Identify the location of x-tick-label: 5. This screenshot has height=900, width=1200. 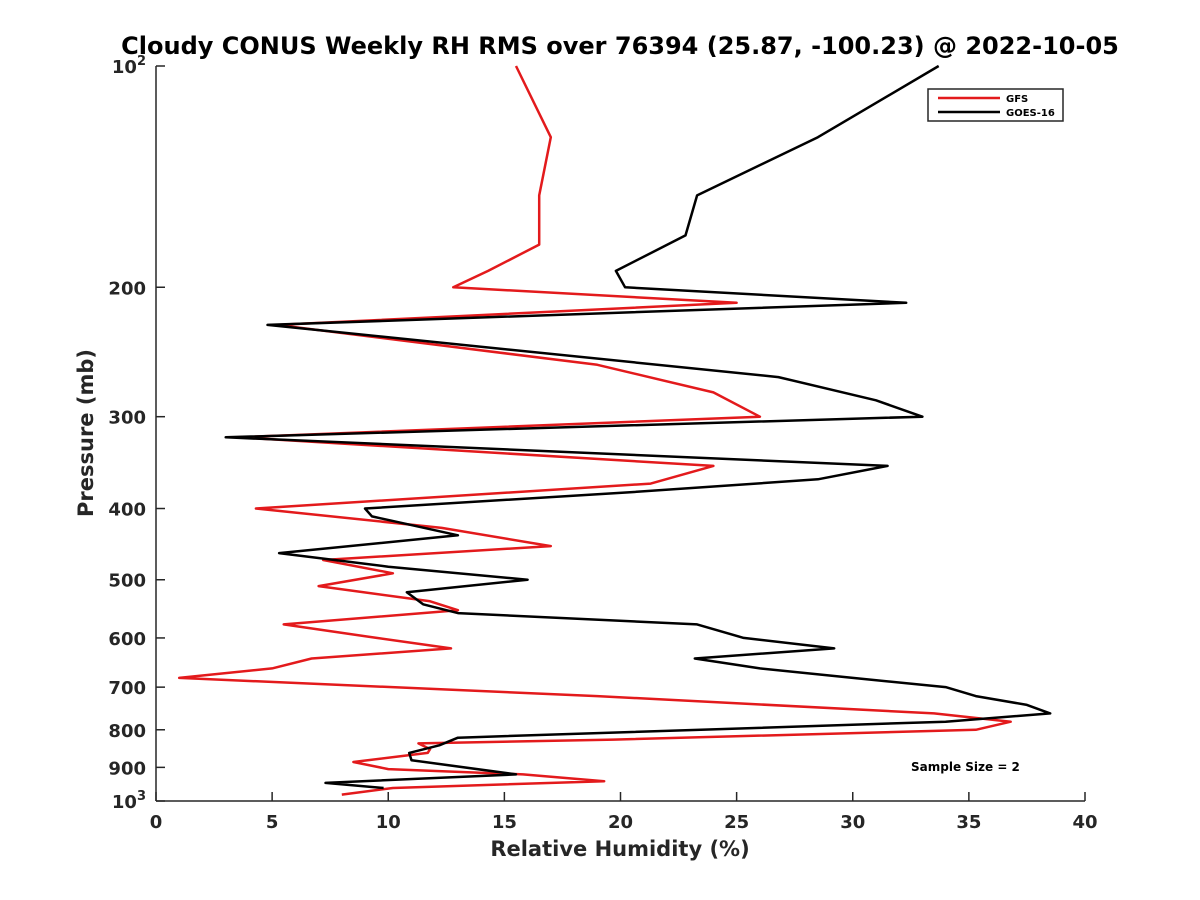
(272, 822).